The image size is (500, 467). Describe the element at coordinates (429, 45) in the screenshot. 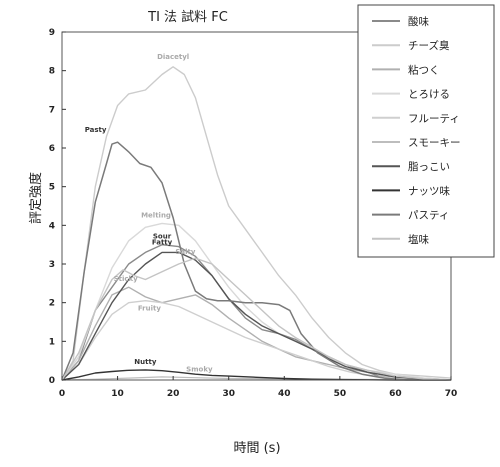

I see `legend-label: チーズ臭` at that location.